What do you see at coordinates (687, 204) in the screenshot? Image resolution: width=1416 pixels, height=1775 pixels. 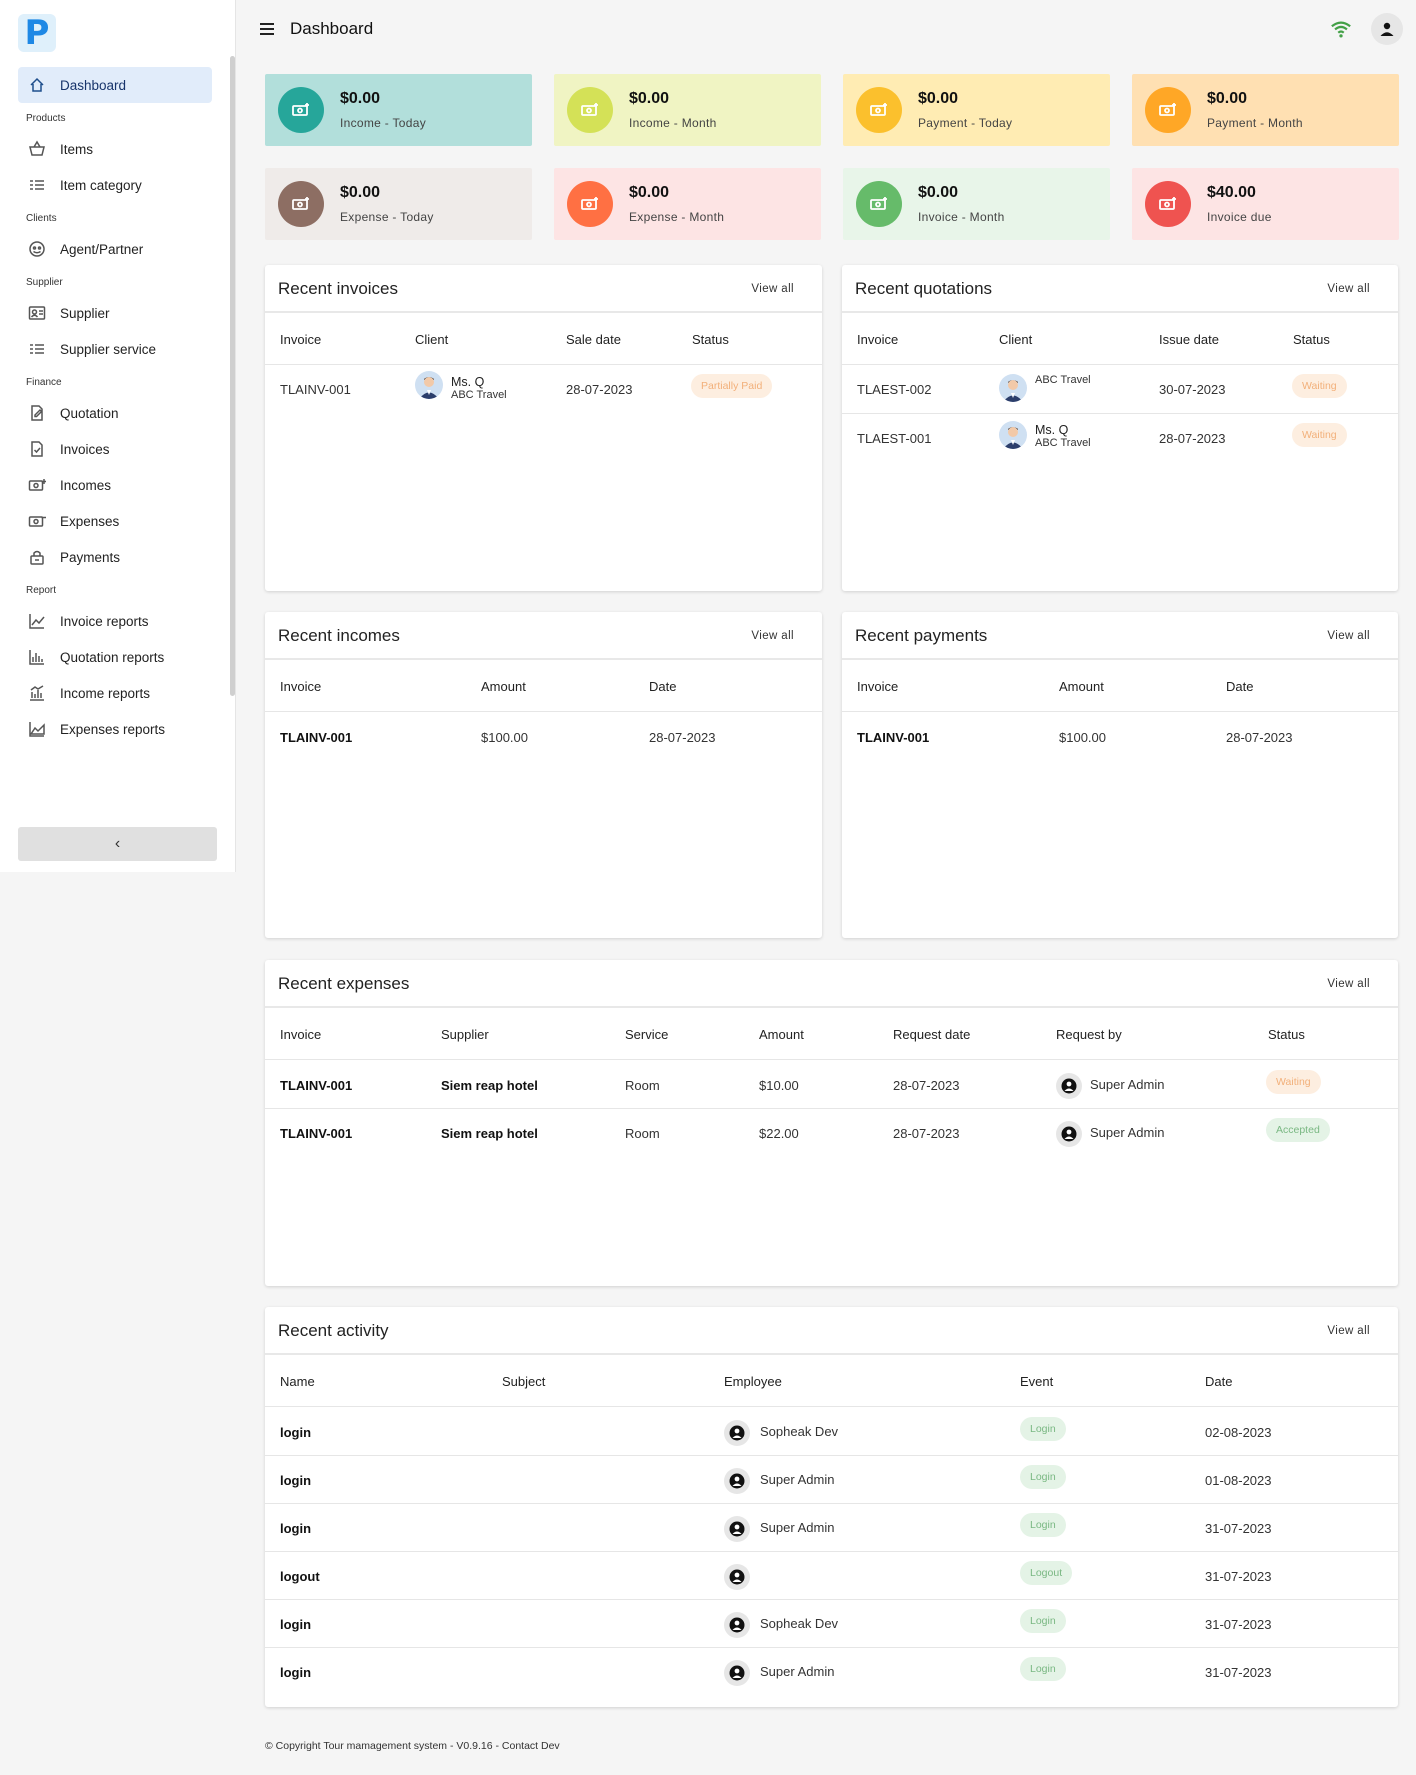 I see `stat-card-expense-month: $0.00 Expense - Month` at bounding box center [687, 204].